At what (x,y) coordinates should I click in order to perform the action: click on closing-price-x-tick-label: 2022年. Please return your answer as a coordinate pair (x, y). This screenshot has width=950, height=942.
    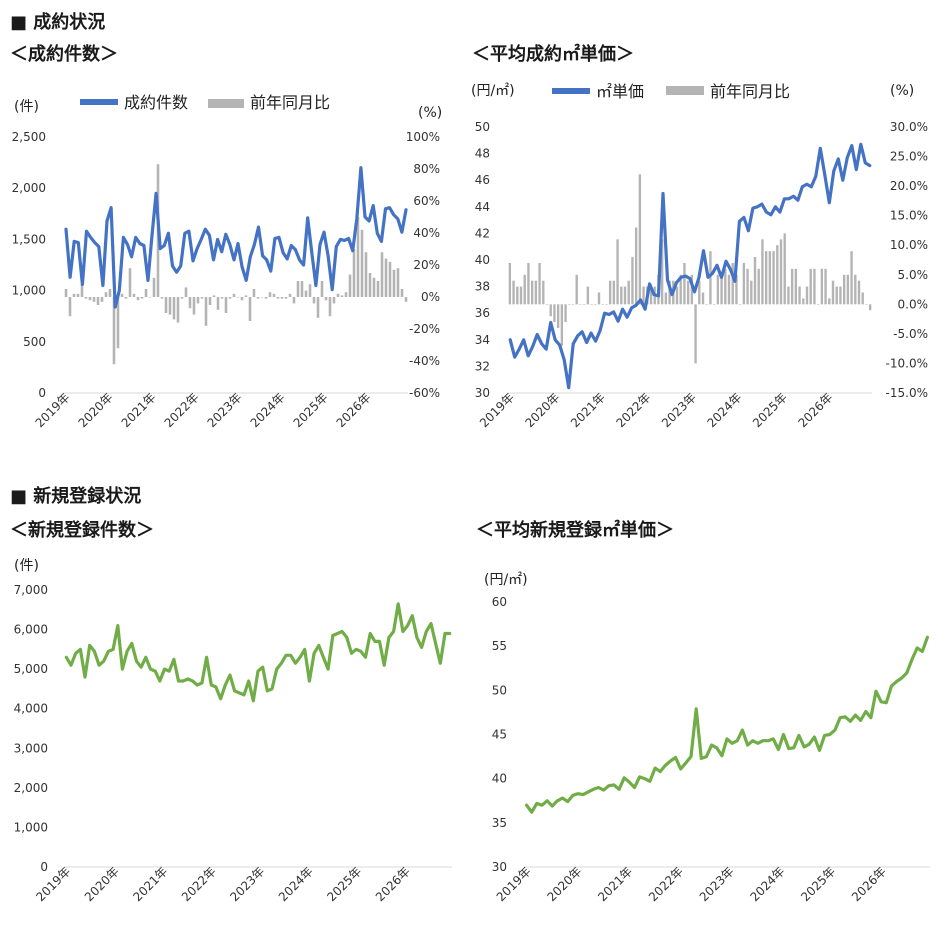
    Looking at the image, I should click on (633, 410).